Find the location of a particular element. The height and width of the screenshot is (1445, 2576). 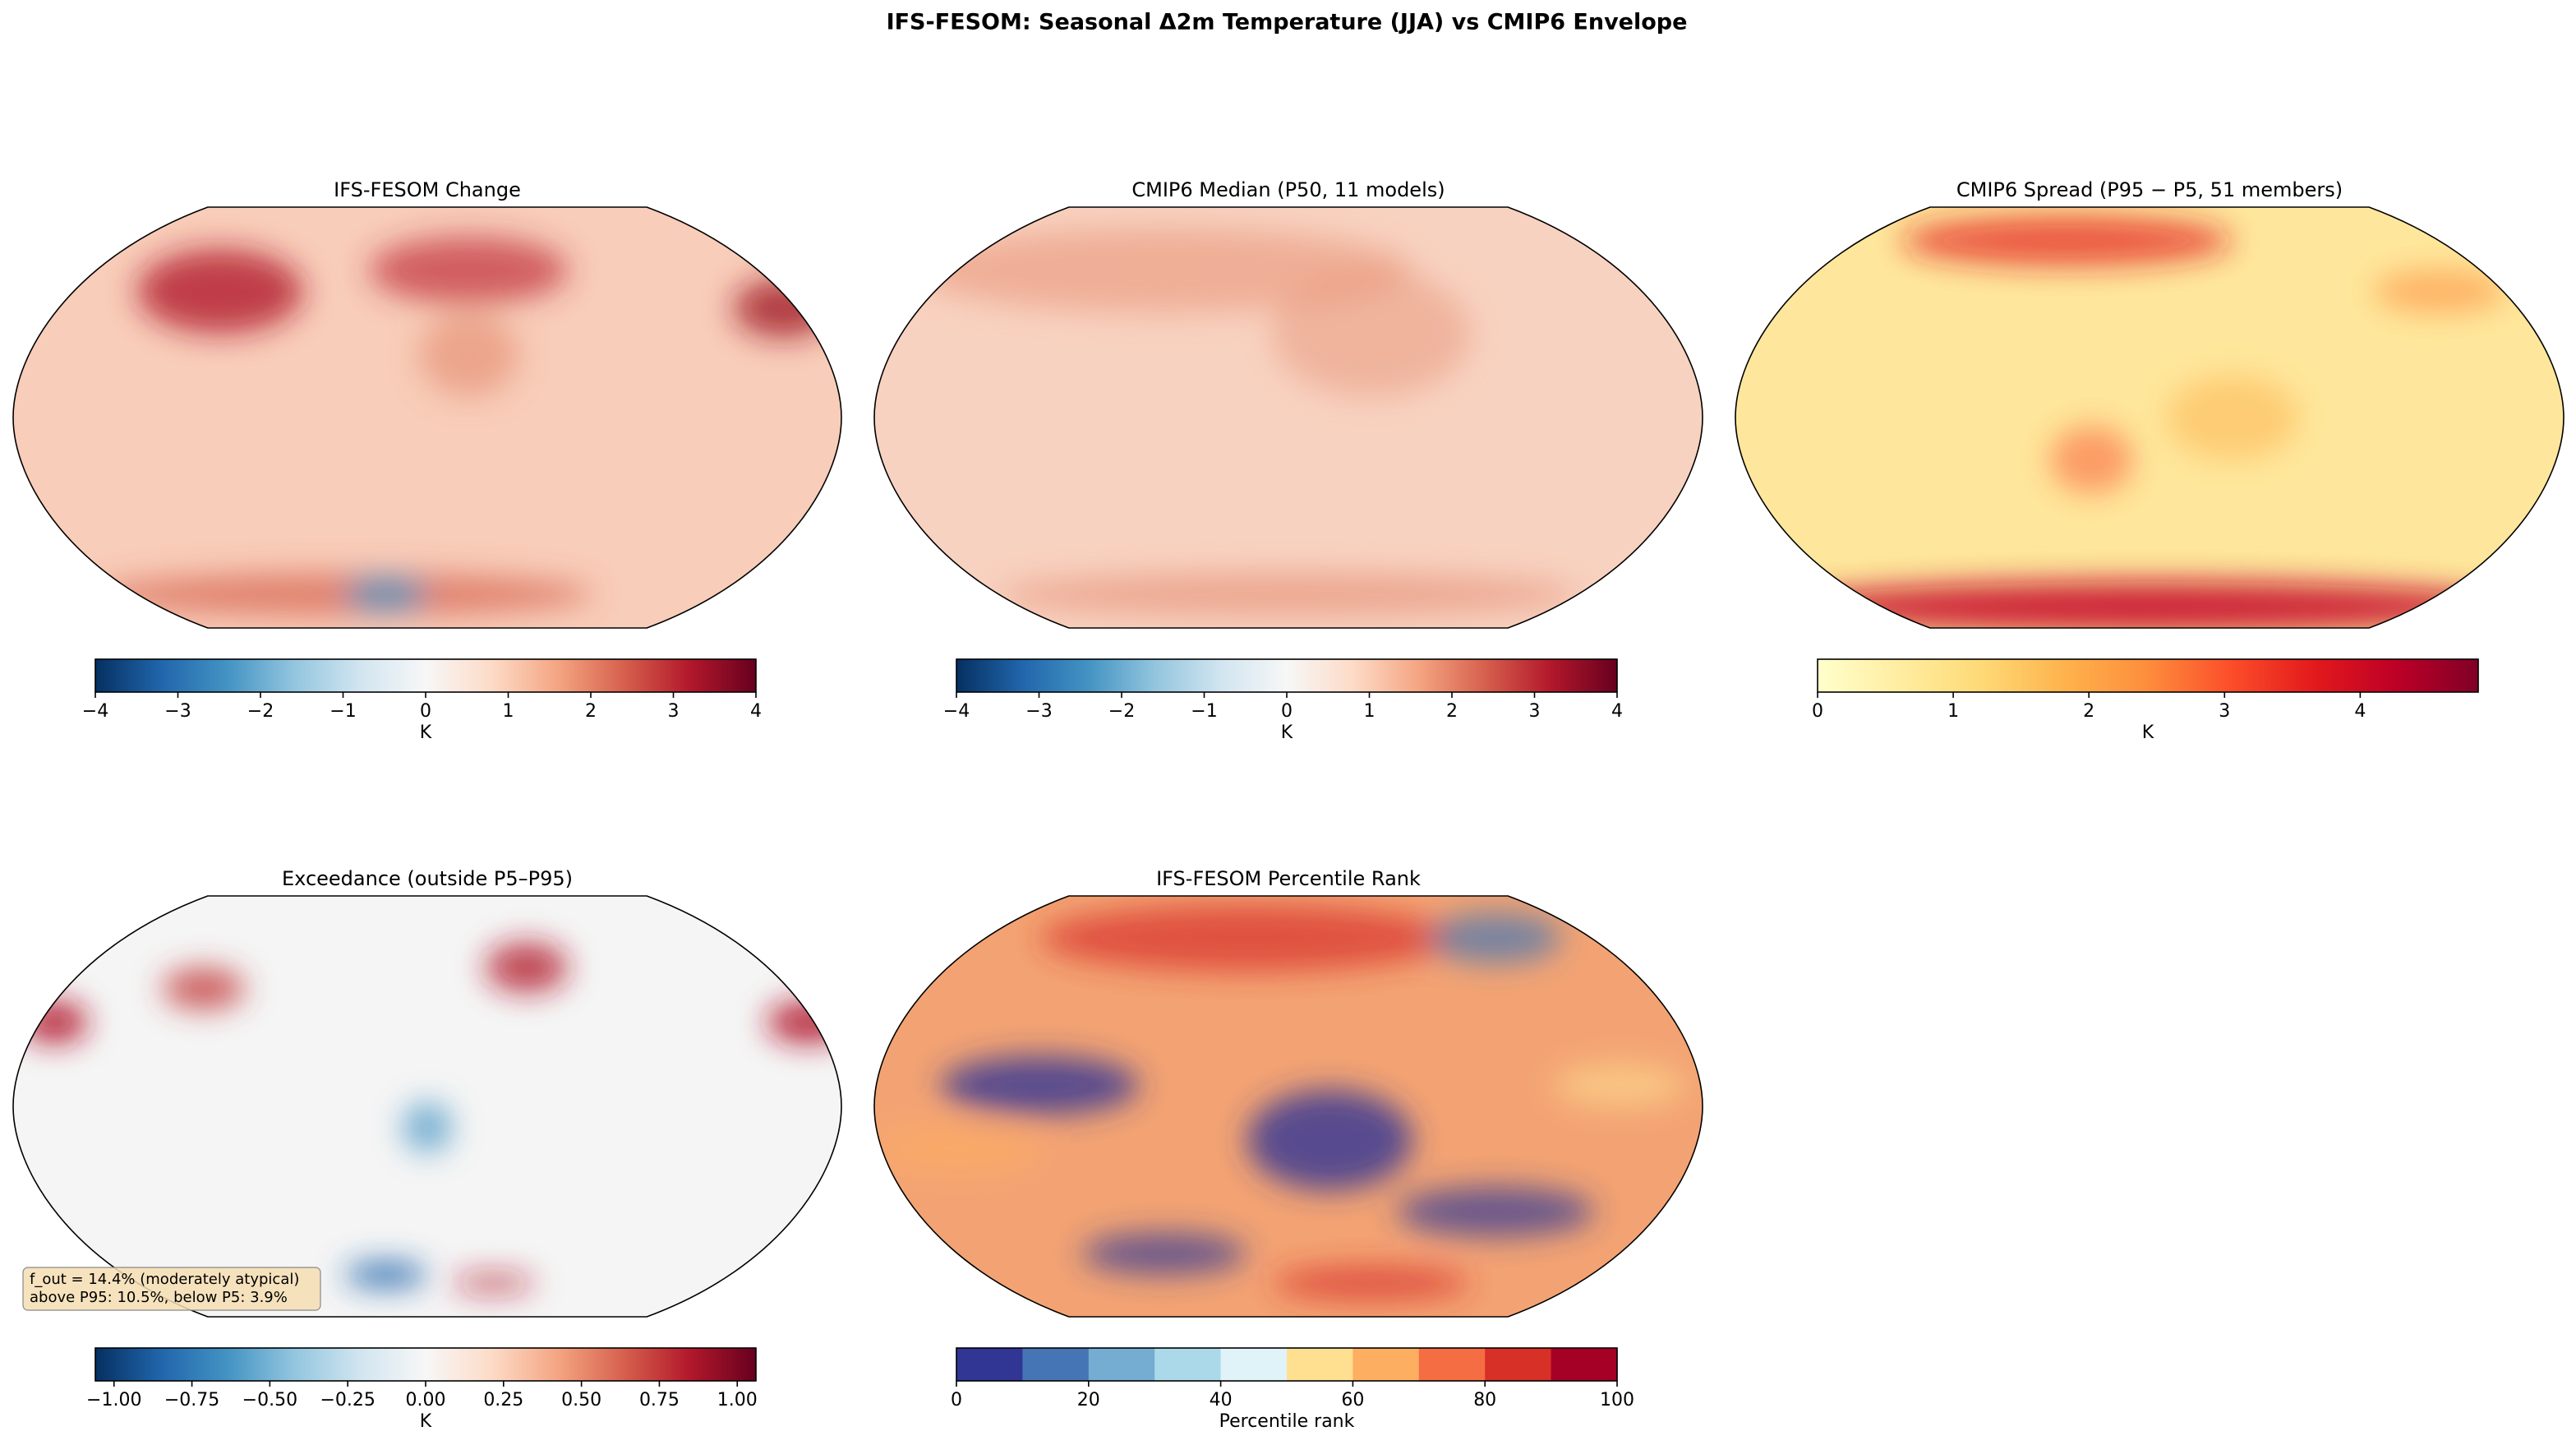

annotation-box is located at coordinates (171, 1289).